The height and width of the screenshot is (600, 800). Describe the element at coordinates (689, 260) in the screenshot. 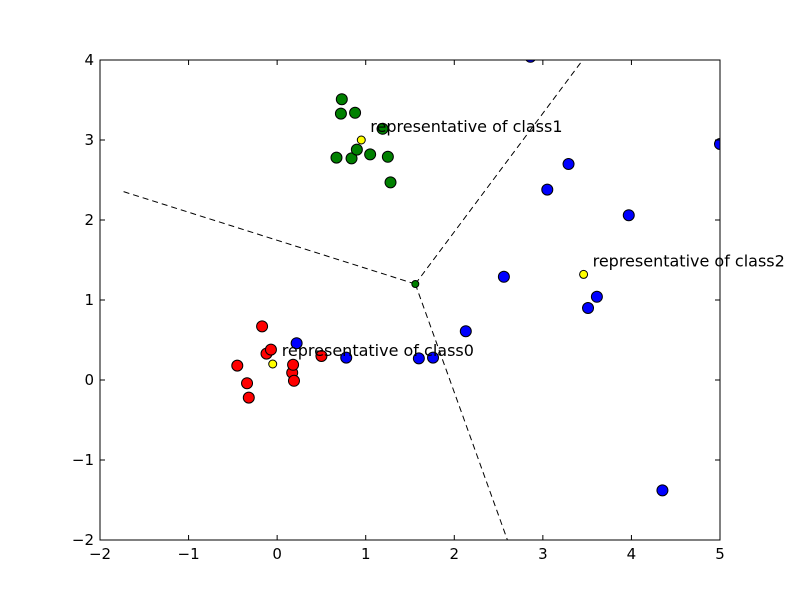

I see `representative-label-2: representative of class2` at that location.